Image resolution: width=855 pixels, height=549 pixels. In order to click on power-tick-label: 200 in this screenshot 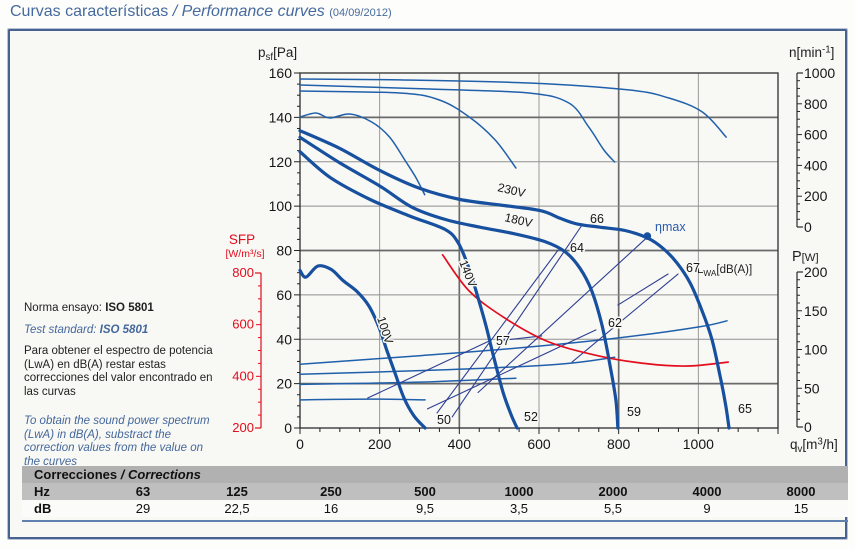, I will do `click(816, 272)`.